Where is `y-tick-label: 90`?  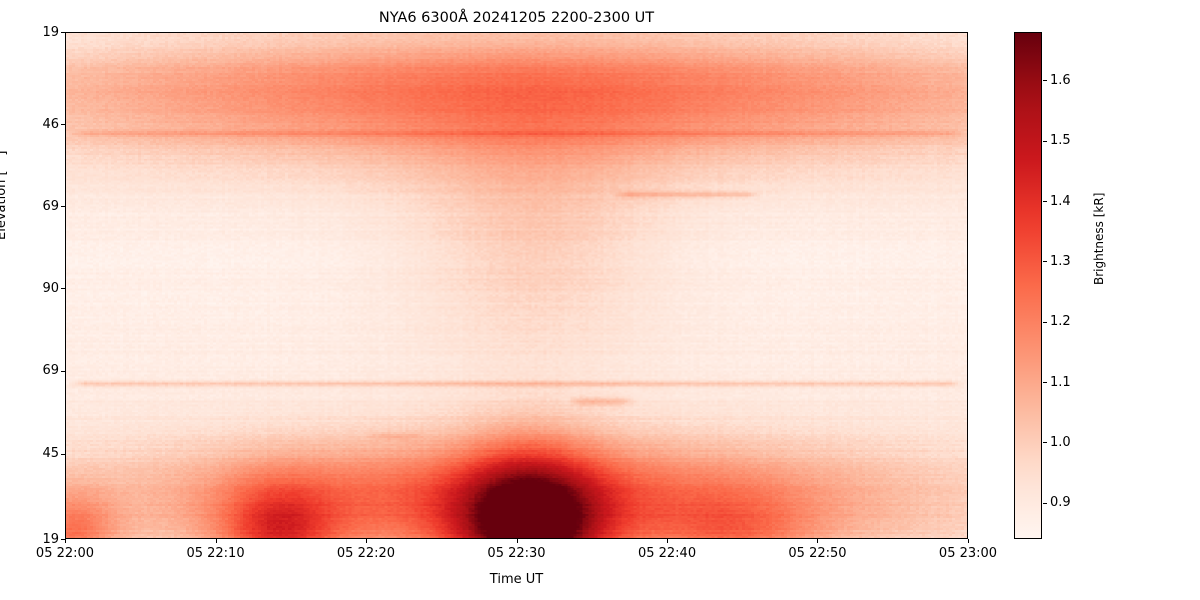 y-tick-label: 90 is located at coordinates (50, 288).